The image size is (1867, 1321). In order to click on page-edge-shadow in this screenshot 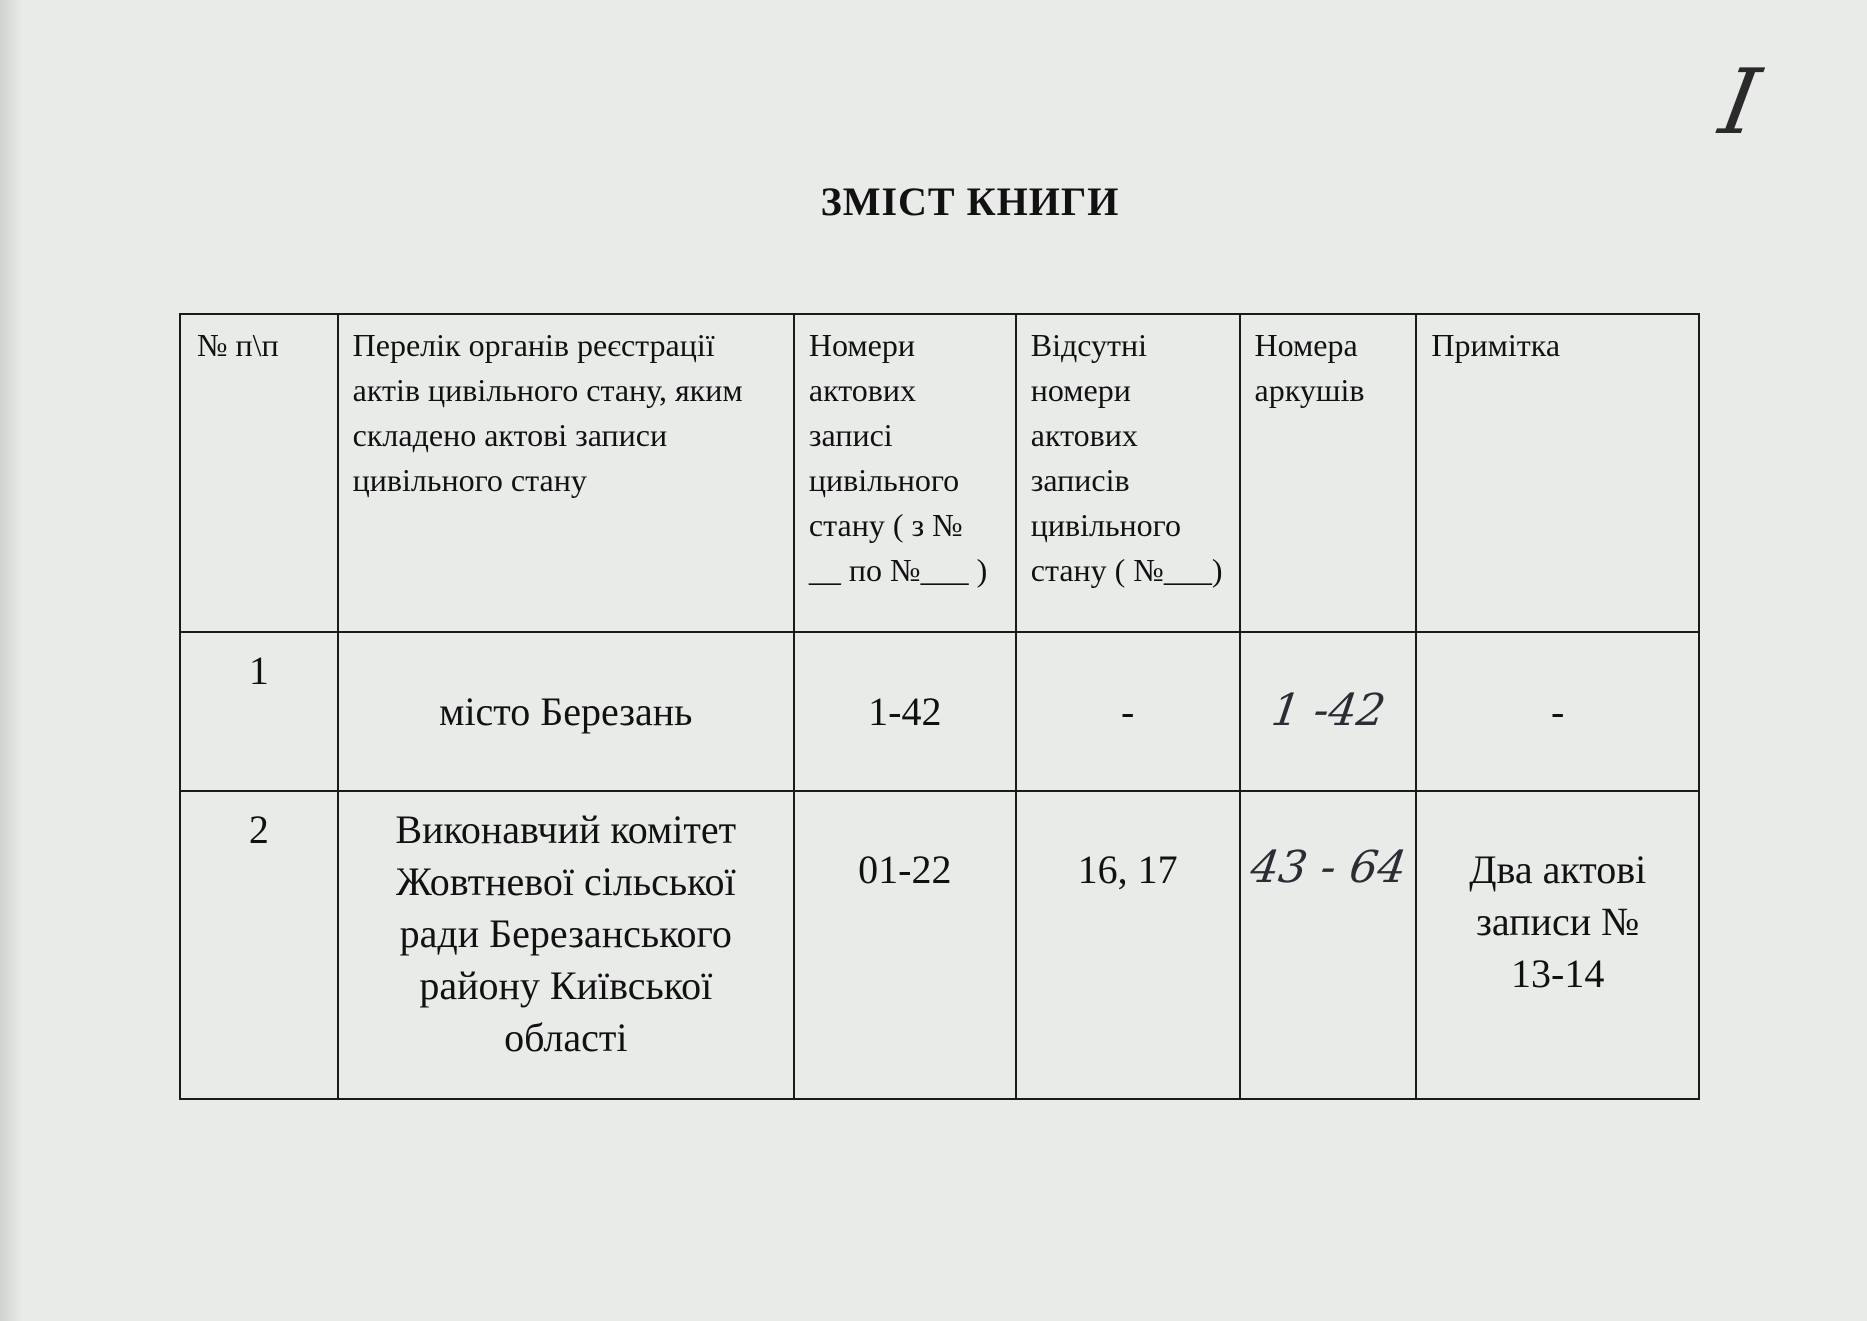, I will do `click(11, 660)`.